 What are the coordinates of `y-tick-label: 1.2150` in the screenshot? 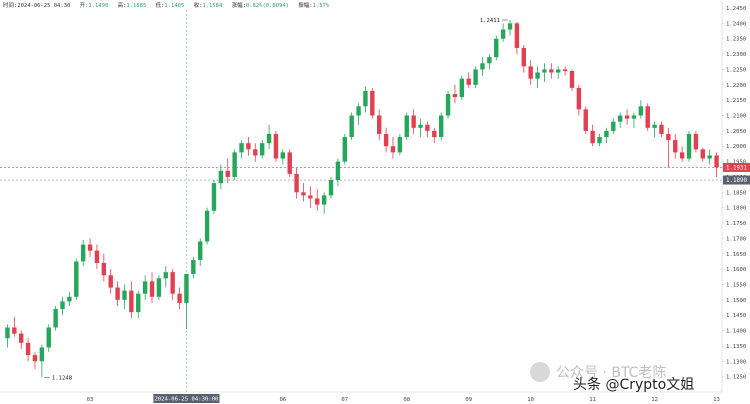 It's located at (736, 101).